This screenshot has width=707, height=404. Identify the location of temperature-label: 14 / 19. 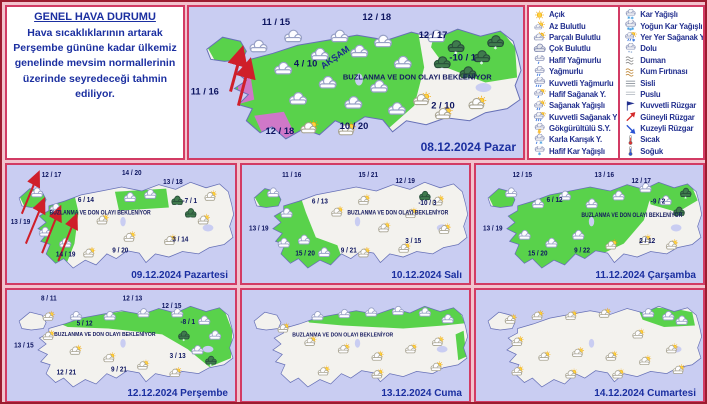
(66, 255).